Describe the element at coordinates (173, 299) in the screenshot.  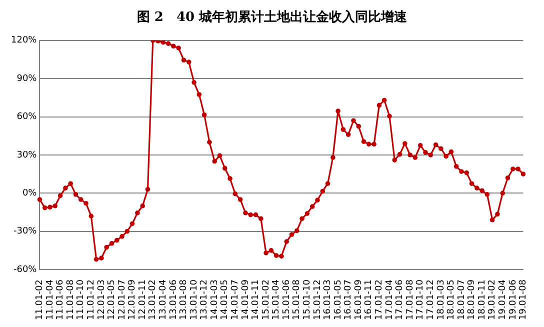
I see `x-tick-label: 13.01-06` at that location.